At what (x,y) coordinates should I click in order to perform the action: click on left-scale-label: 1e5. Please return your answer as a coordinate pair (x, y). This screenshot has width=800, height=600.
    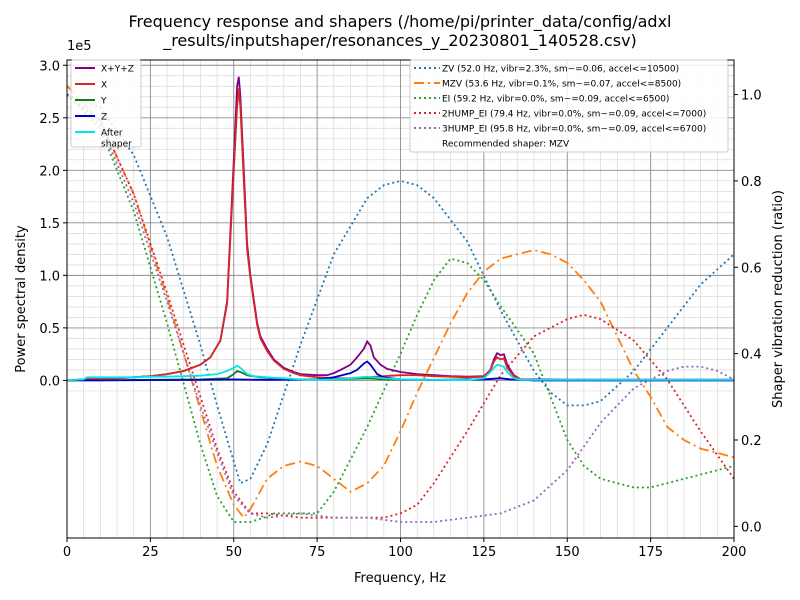
    Looking at the image, I should click on (79, 46).